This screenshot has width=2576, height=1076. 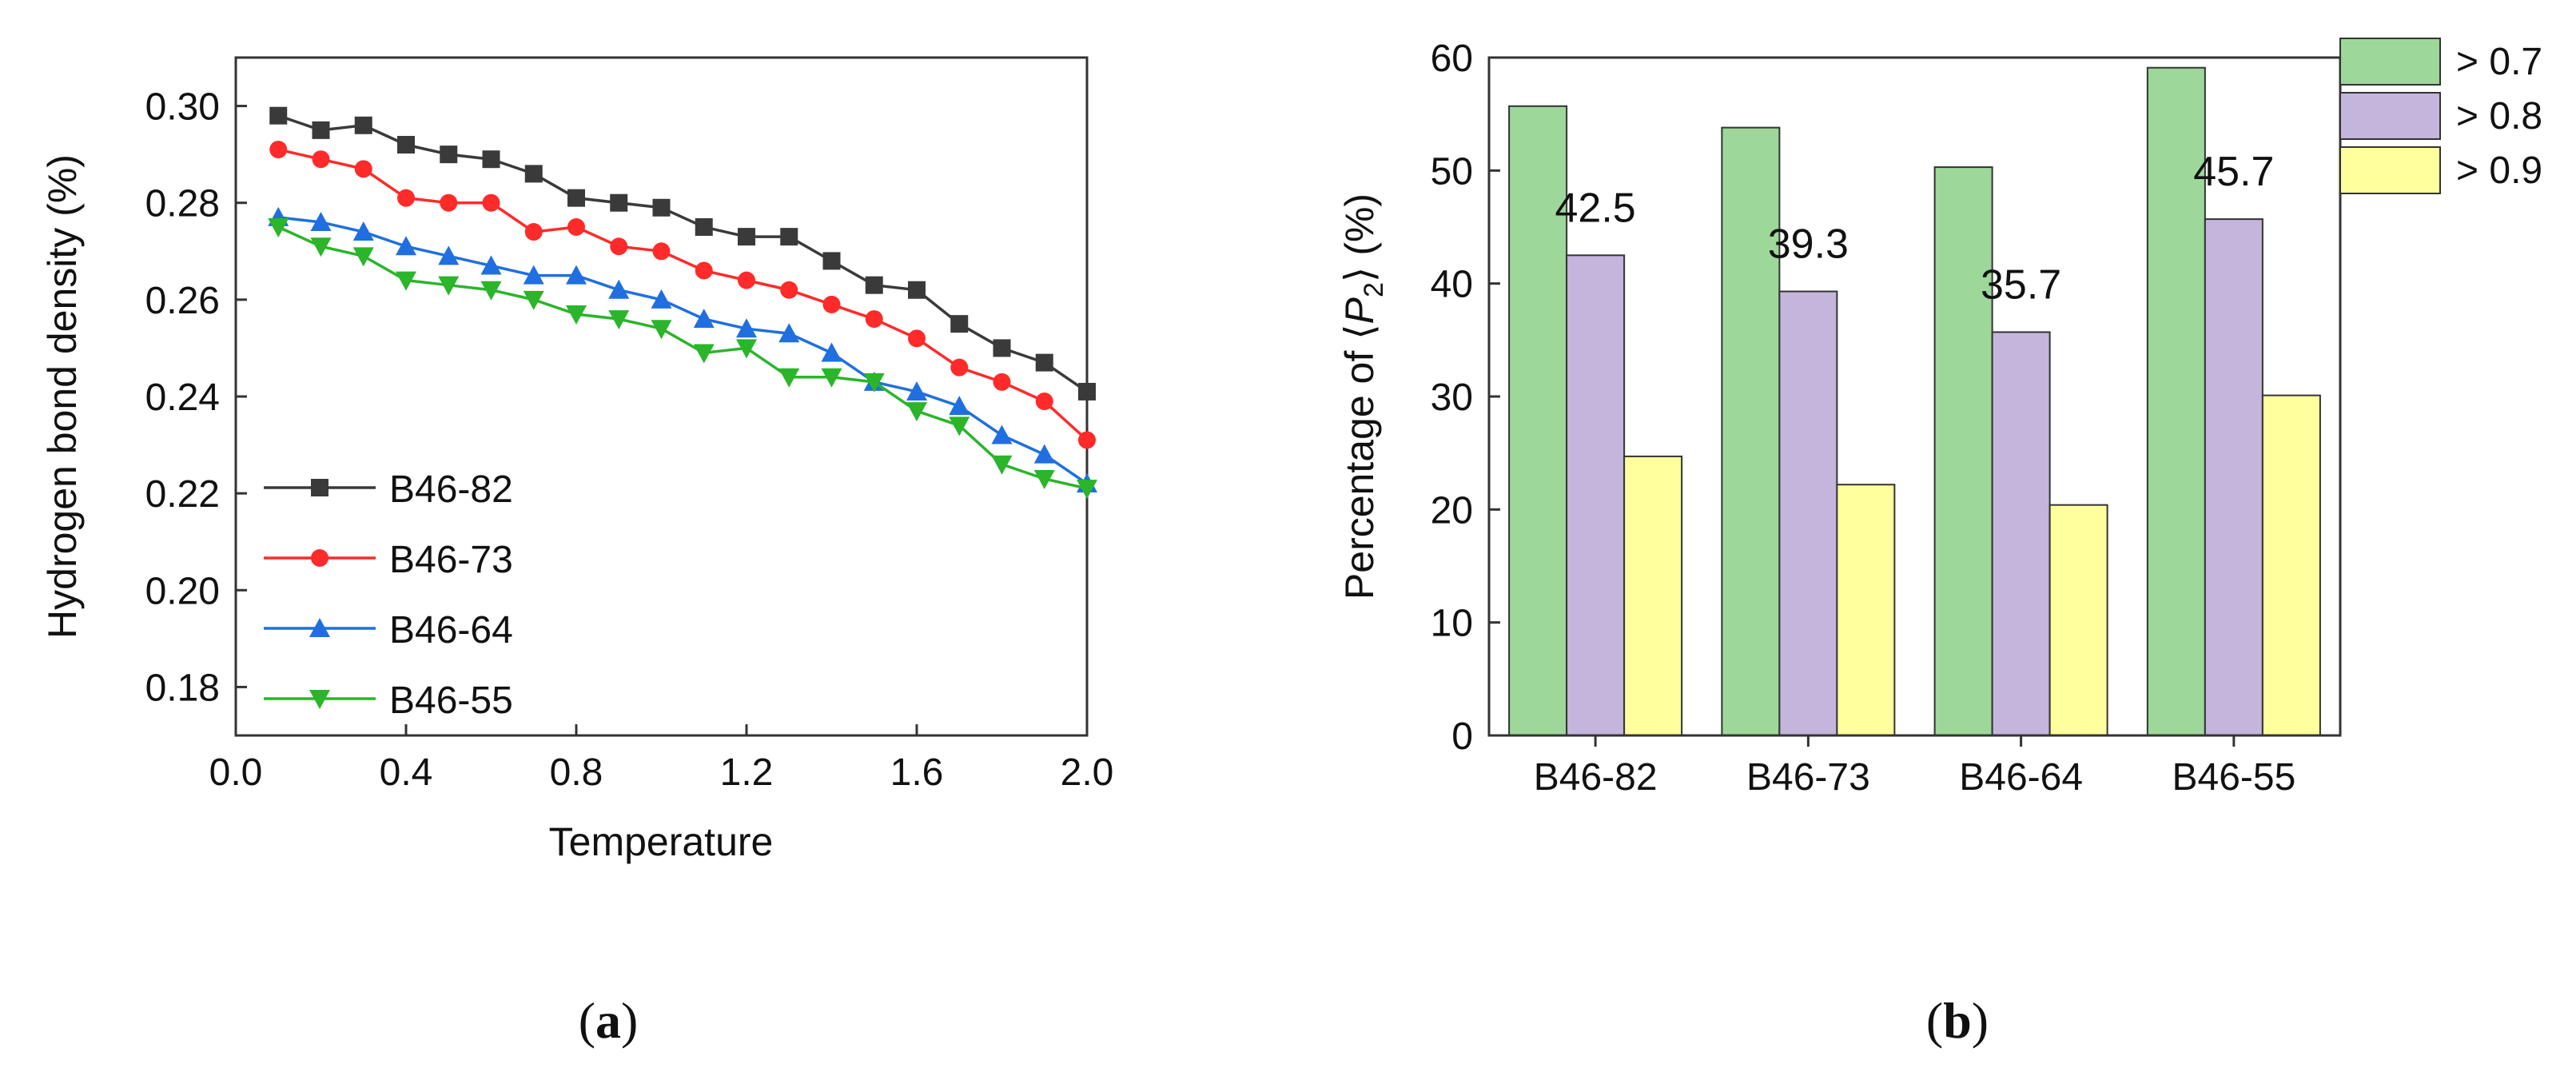 What do you see at coordinates (1957, 1020) in the screenshot?
I see `panel-label-b: (b)` at bounding box center [1957, 1020].